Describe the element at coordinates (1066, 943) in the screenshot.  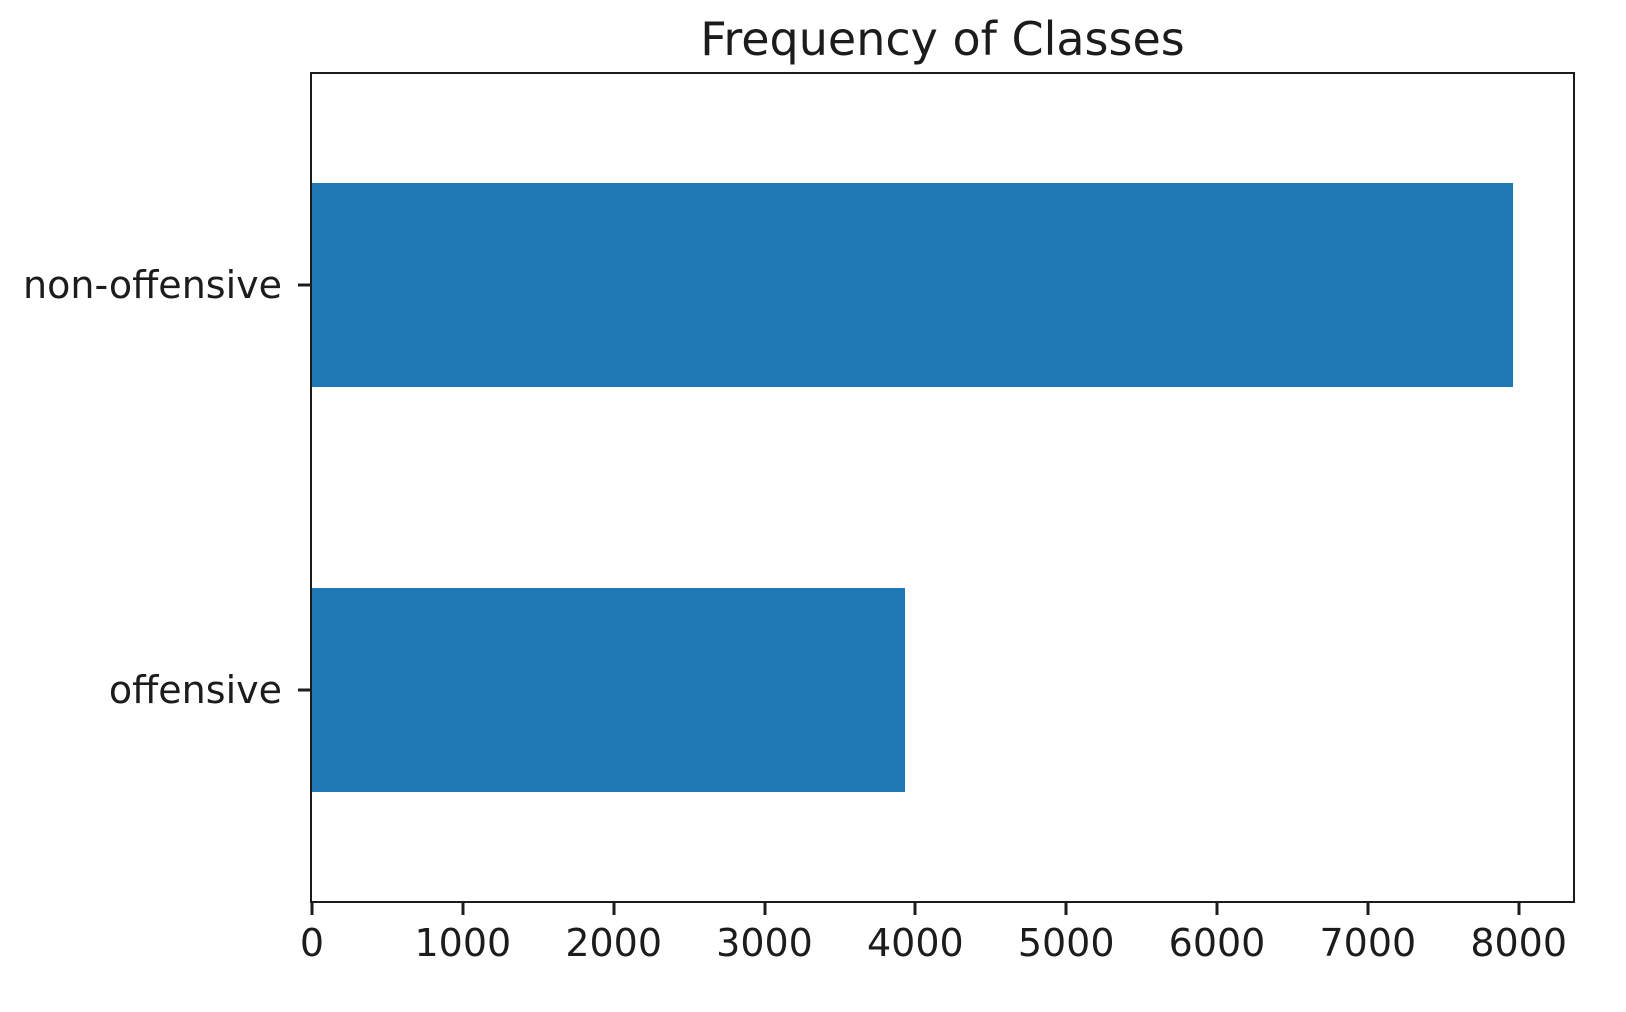
I see `x-tick-label-5000: 5000` at that location.